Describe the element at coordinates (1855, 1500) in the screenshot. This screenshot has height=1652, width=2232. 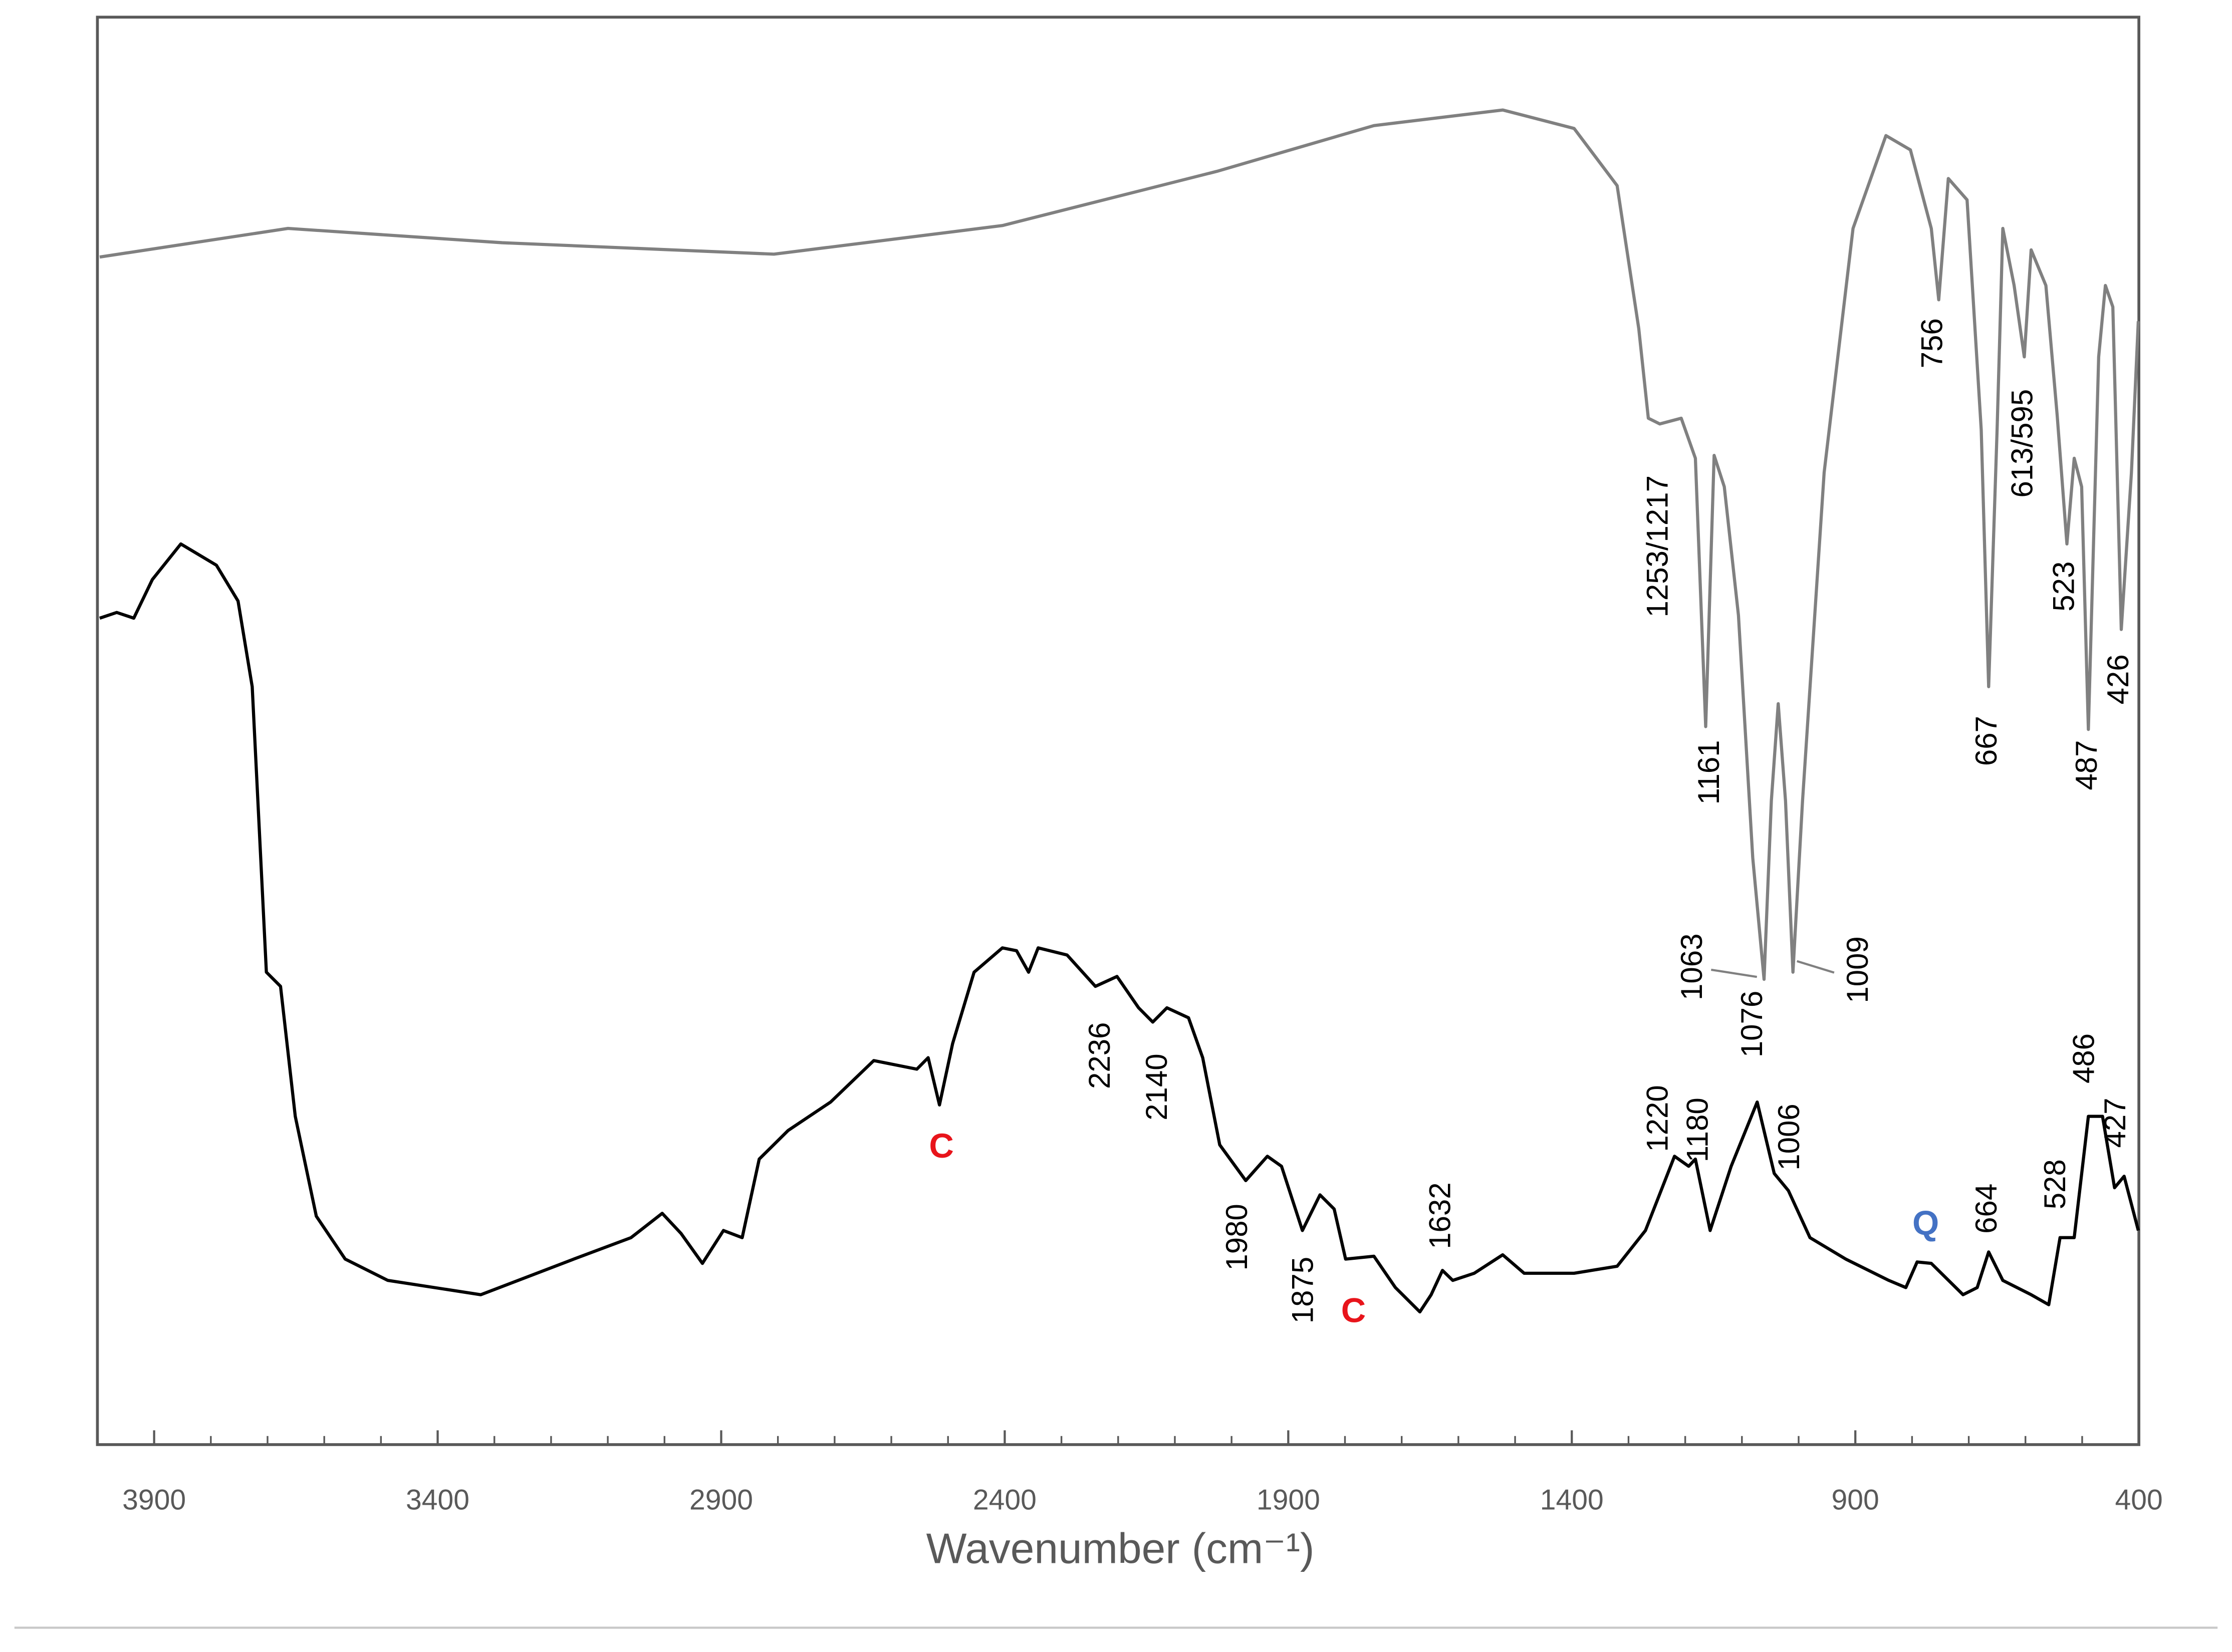
I see `x-tick-label: 900` at that location.